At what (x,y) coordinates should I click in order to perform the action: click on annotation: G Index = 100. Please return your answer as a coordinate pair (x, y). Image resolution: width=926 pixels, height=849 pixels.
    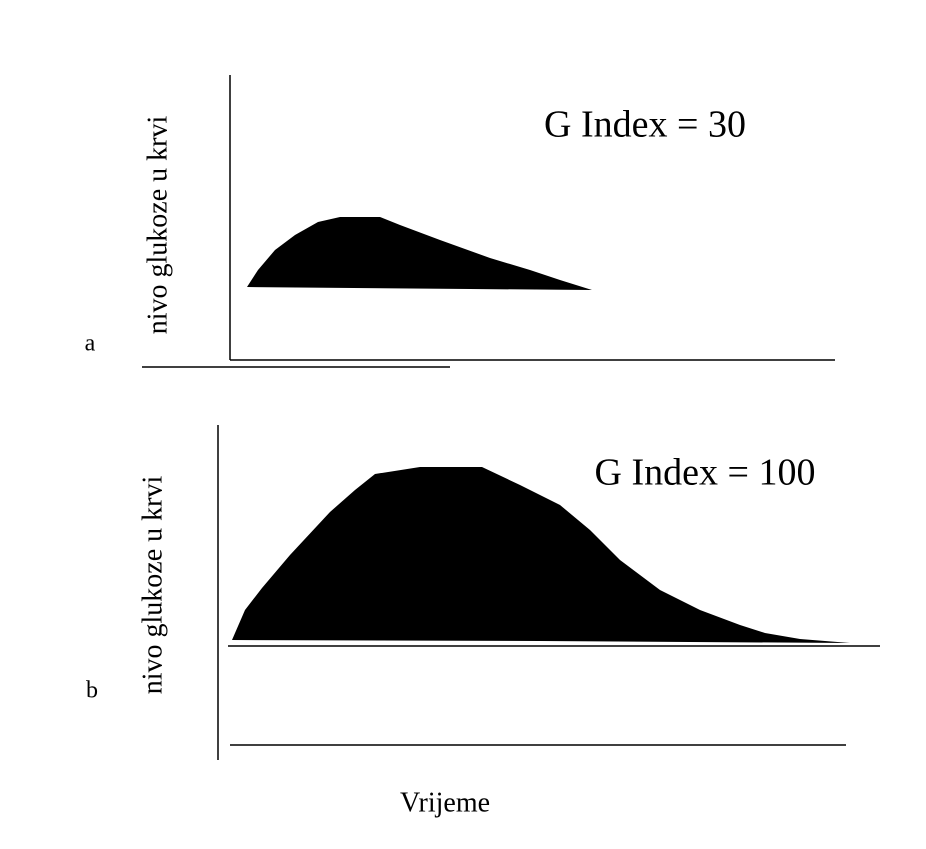
    Looking at the image, I should click on (705, 473).